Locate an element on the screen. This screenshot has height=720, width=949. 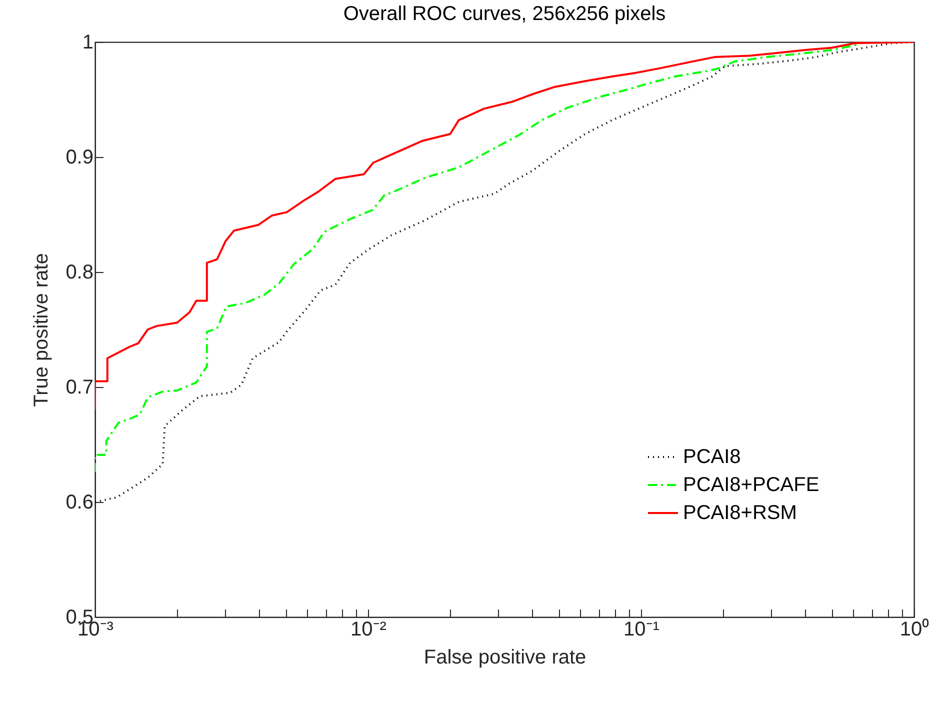
legend-label: PCAI8 is located at coordinates (712, 457).